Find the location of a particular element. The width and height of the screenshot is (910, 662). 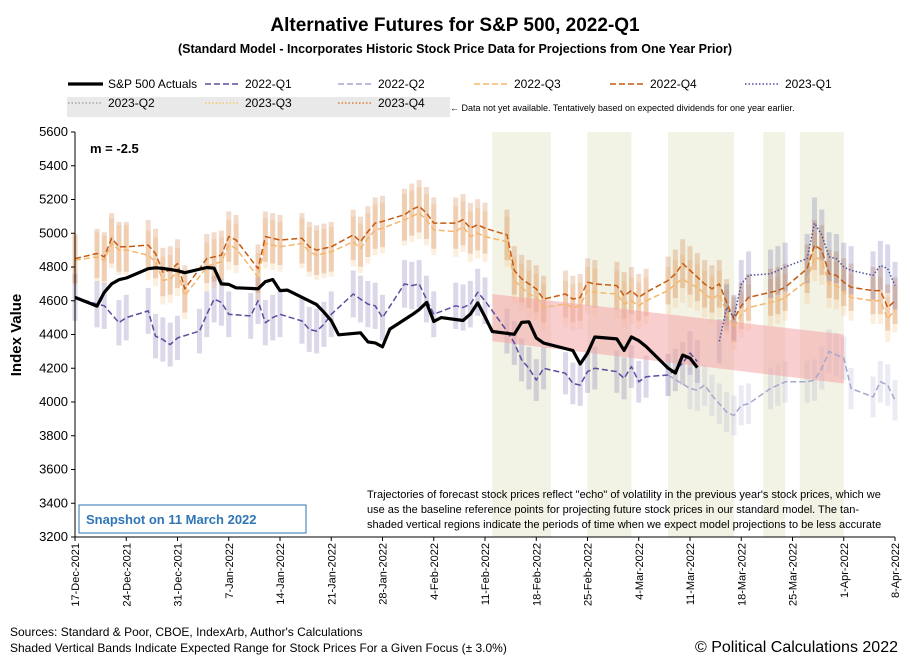

y-tick-label: 3400 is located at coordinates (53, 502).